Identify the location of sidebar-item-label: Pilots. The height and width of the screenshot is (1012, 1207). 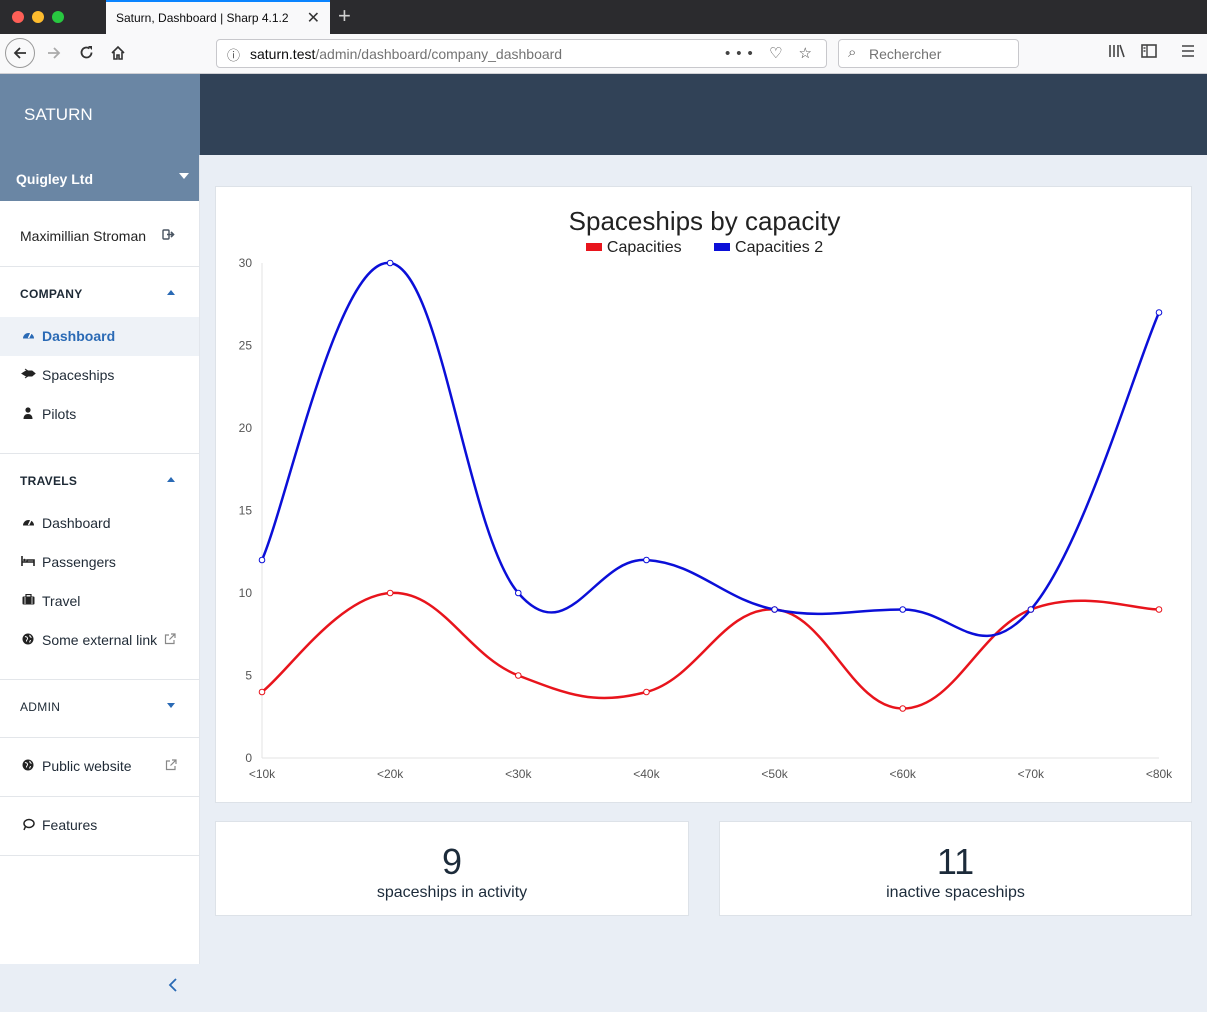
(59, 414).